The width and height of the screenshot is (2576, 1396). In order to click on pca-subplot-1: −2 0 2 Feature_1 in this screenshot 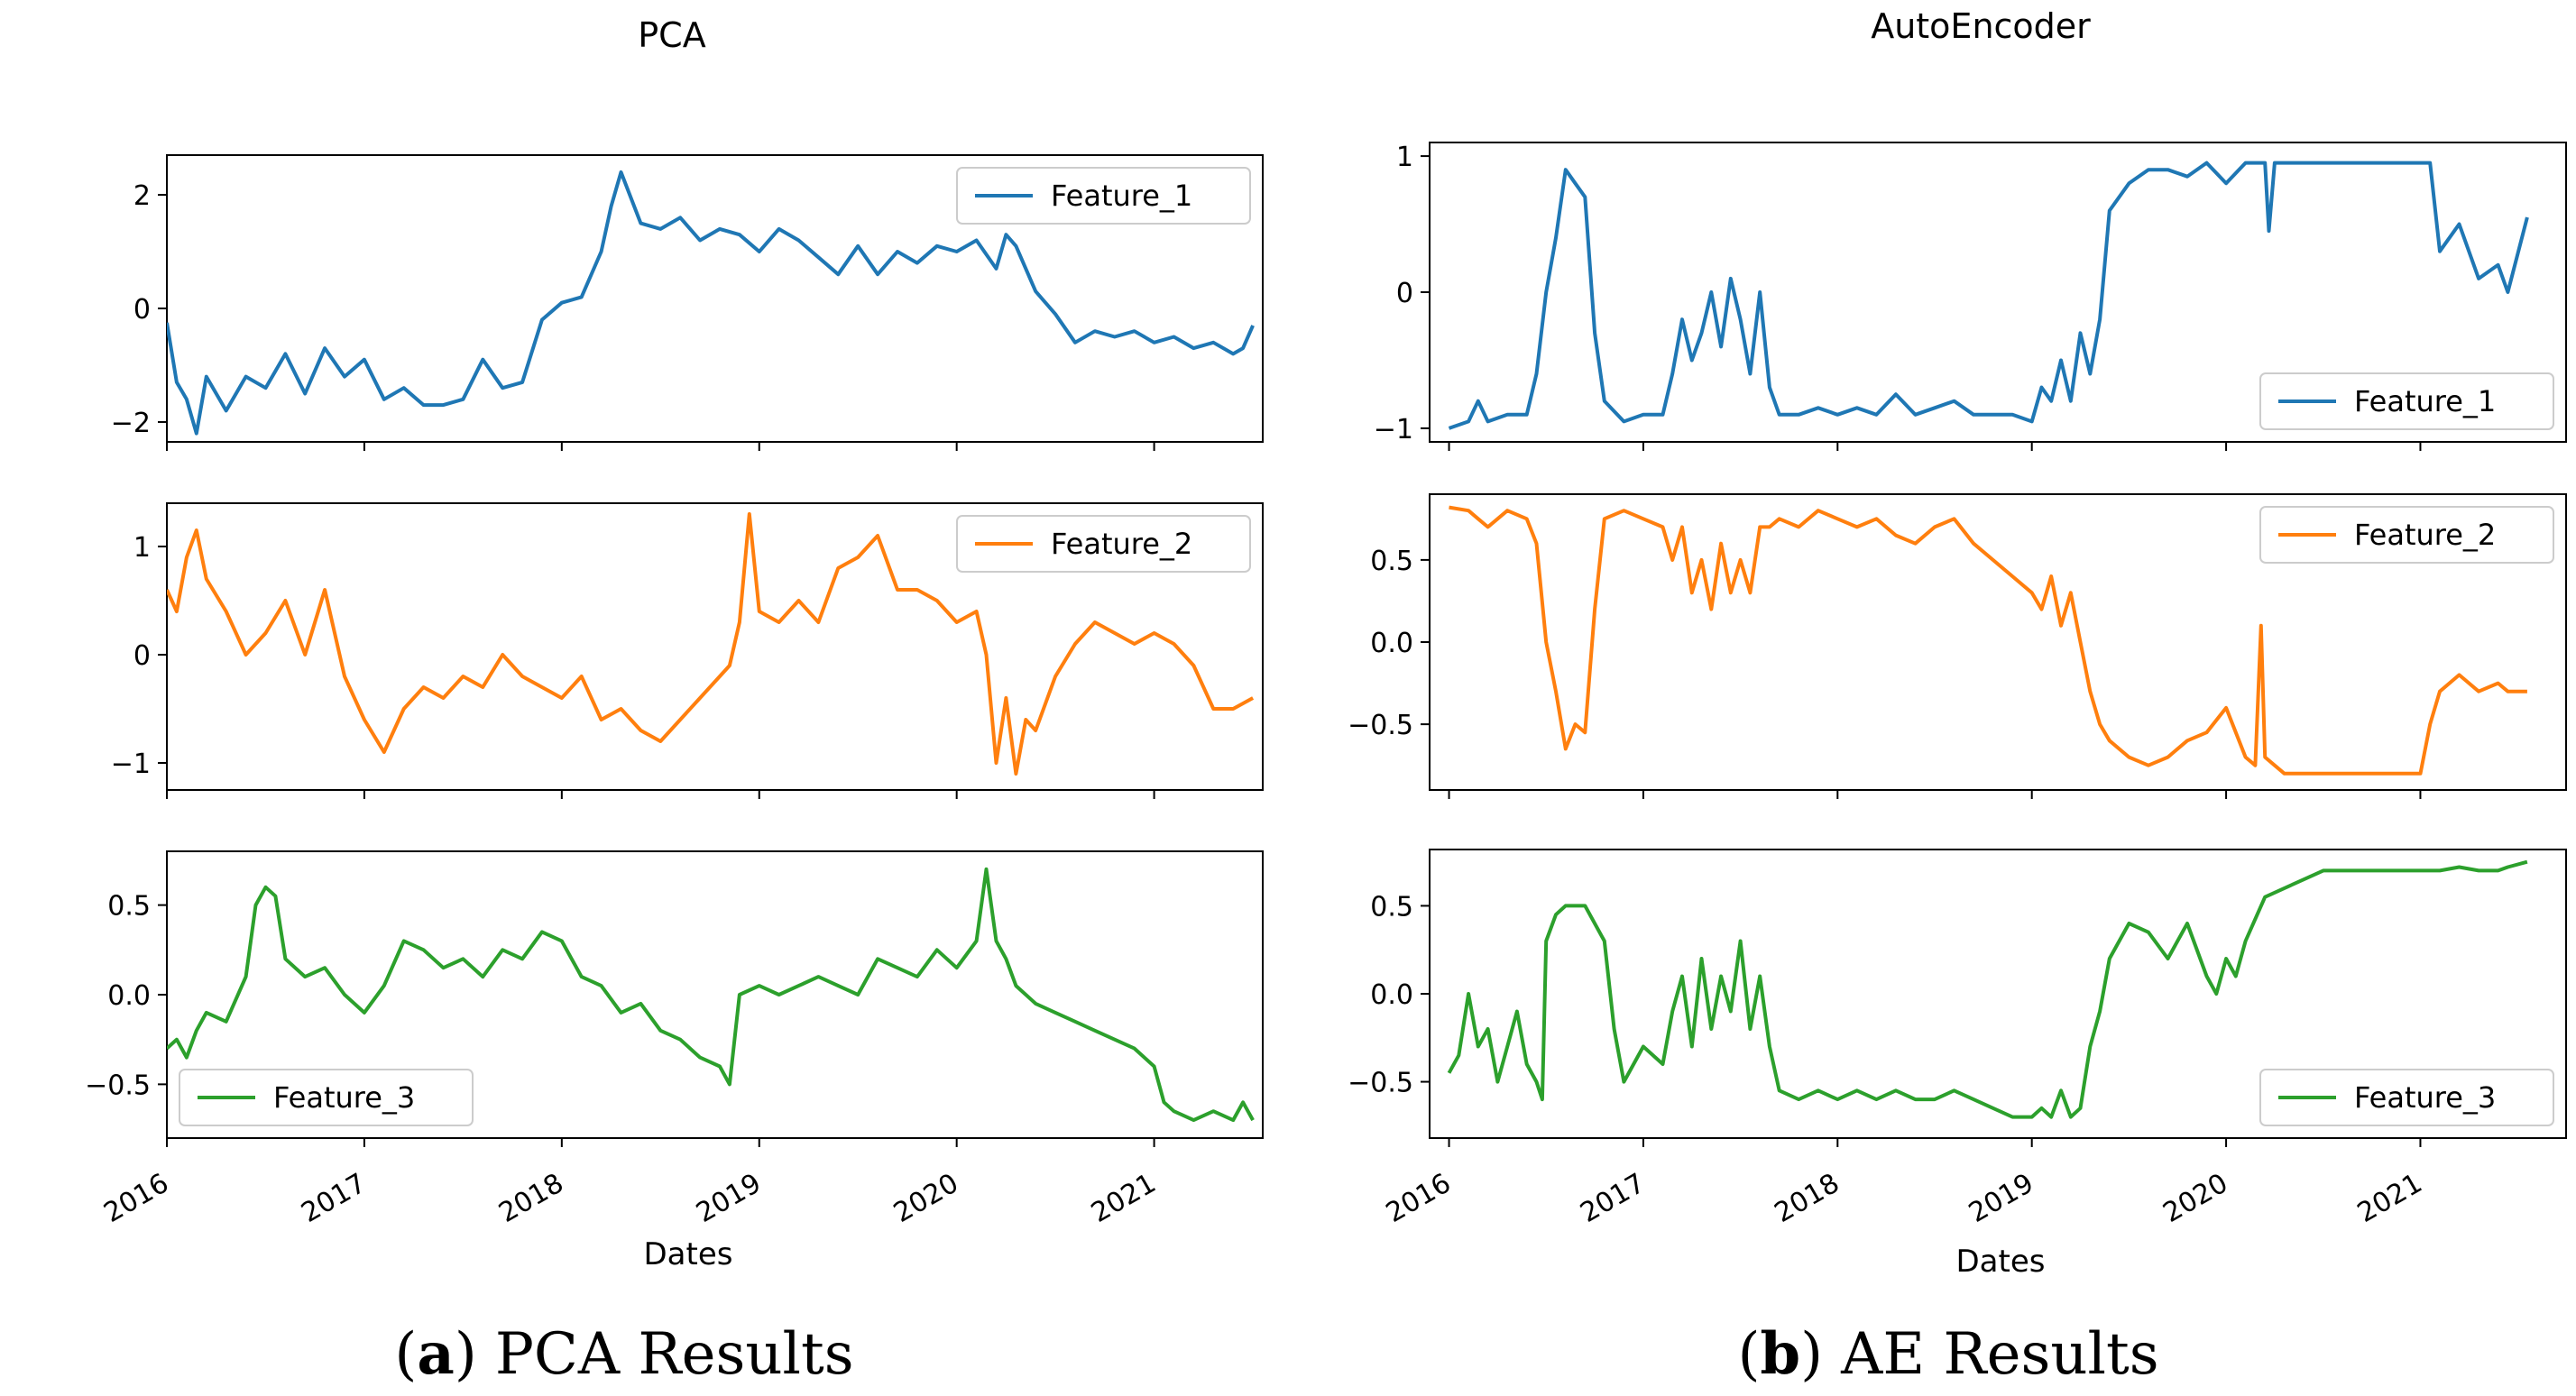, I will do `click(687, 303)`.